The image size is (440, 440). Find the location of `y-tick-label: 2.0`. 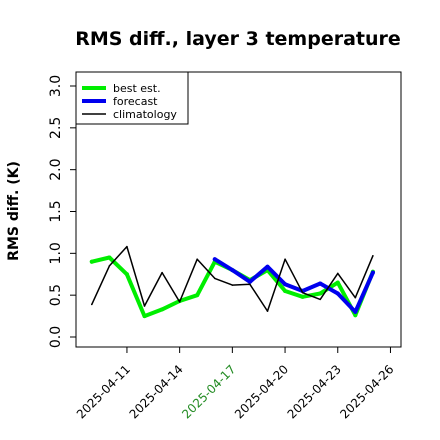

y-tick-label: 2.0 is located at coordinates (56, 170).